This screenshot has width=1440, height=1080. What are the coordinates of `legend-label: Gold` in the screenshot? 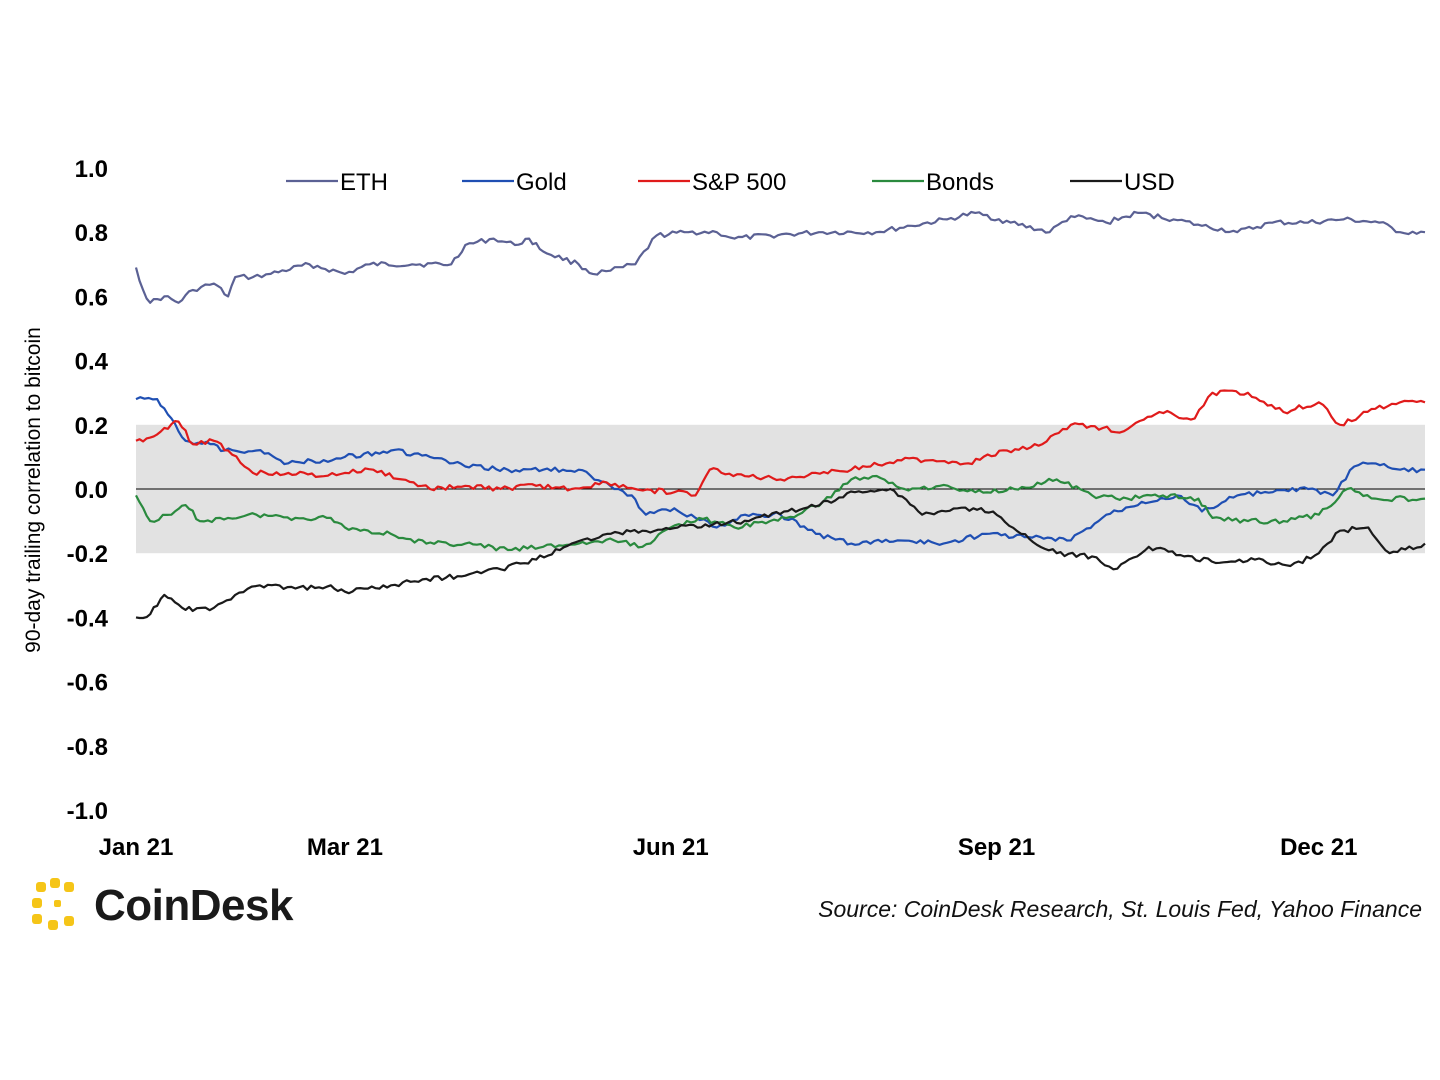 It's located at (541, 182).